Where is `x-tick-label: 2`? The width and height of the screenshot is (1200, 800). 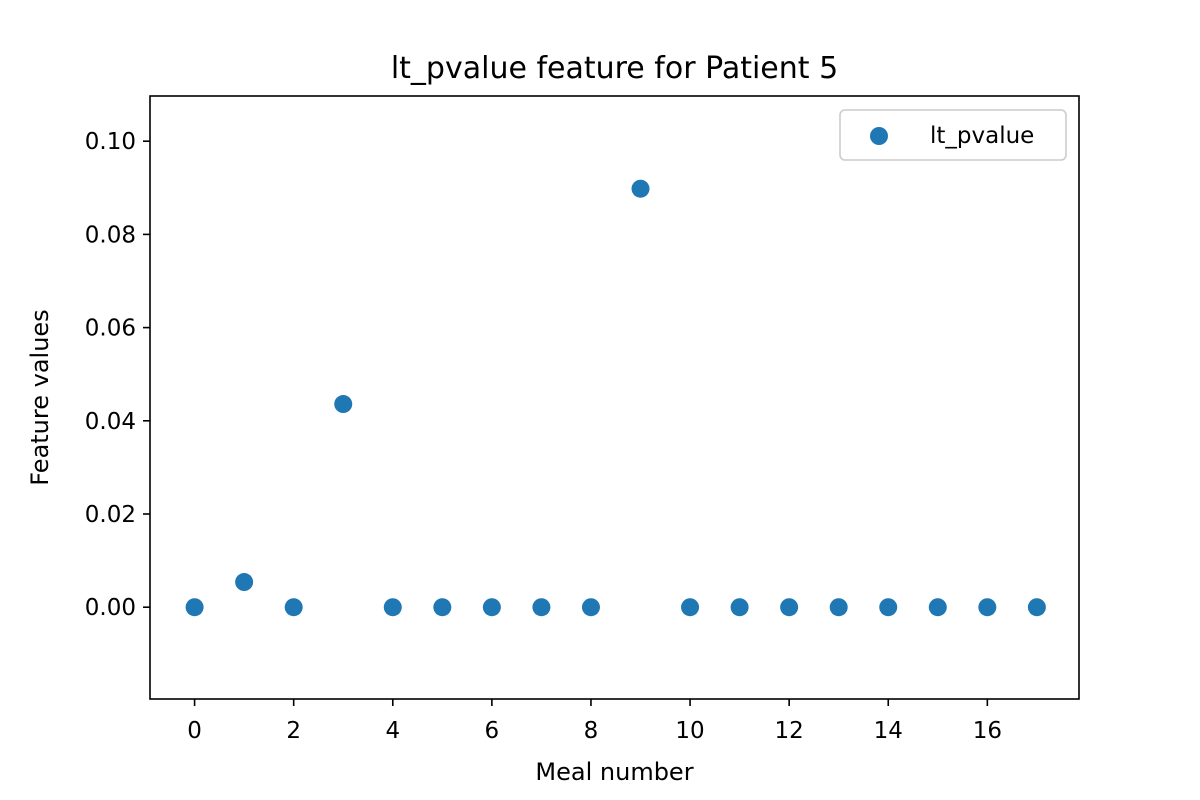 x-tick-label: 2 is located at coordinates (293, 731).